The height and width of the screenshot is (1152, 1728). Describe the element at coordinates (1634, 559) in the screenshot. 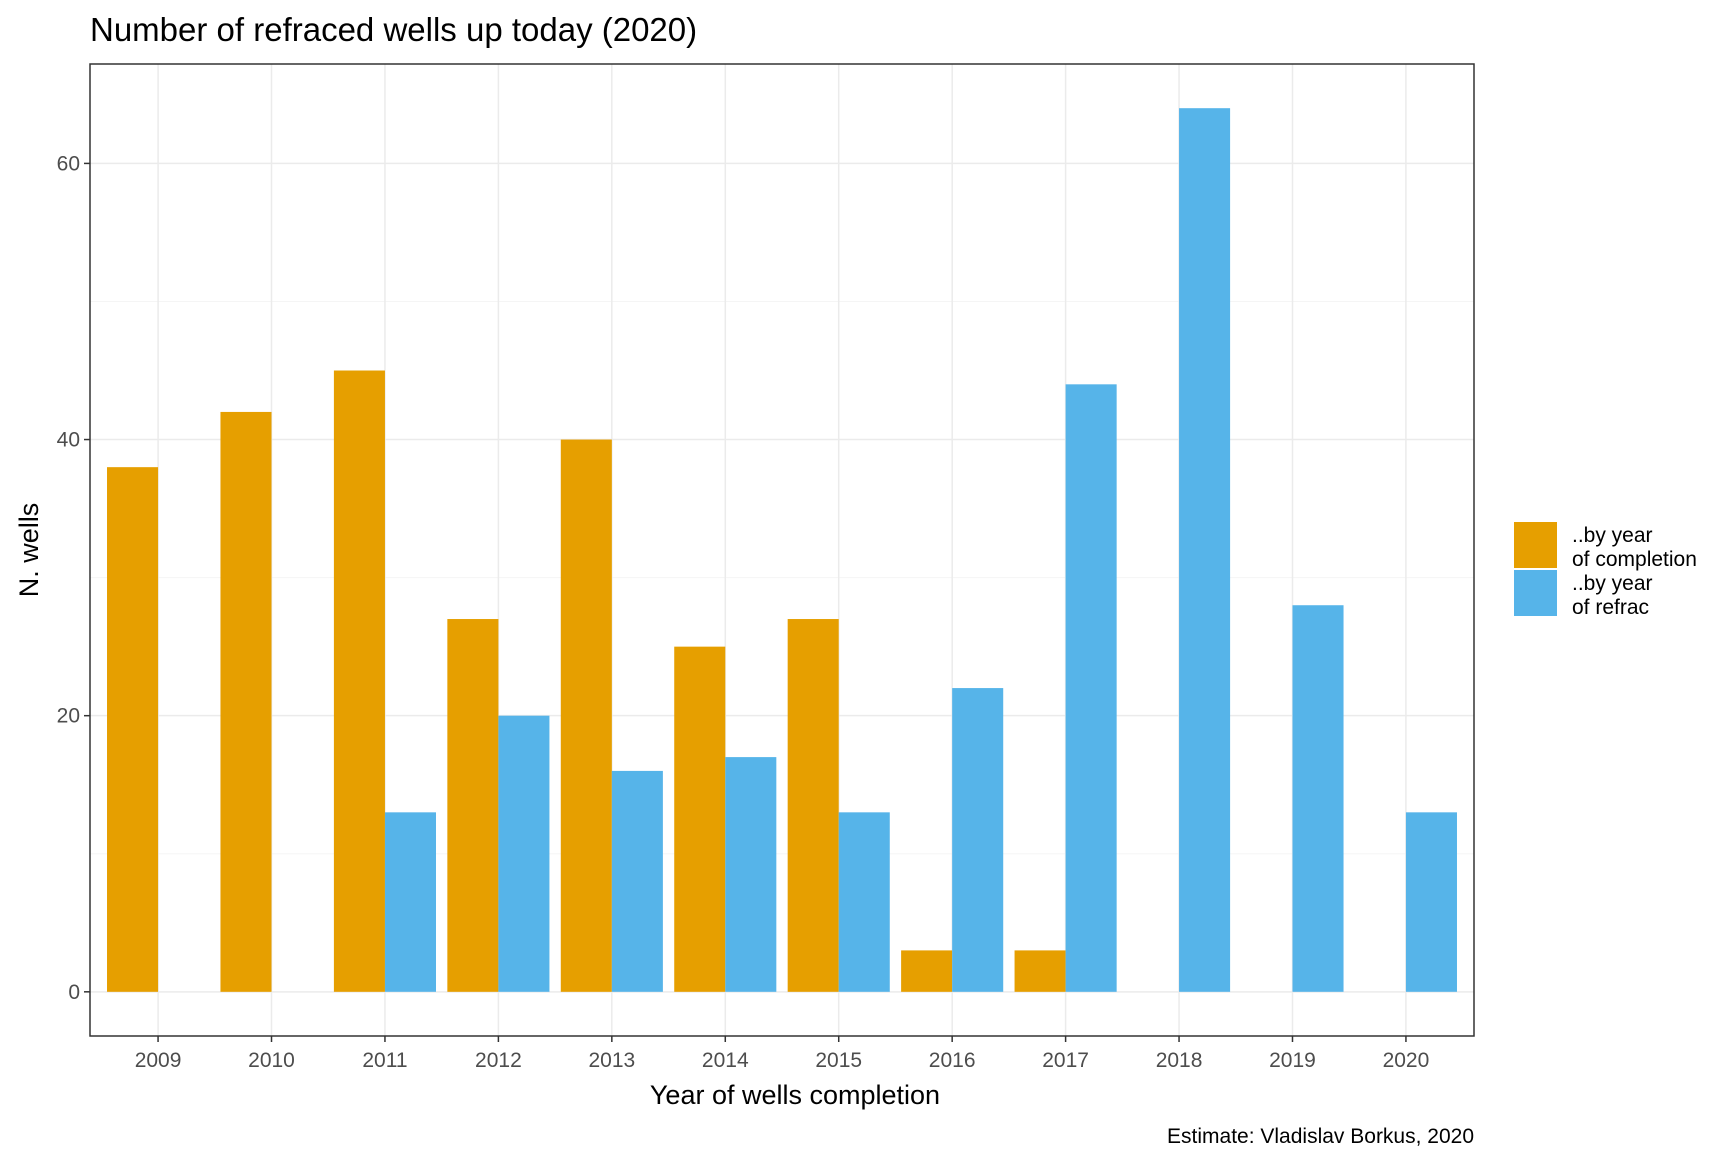

I see `legend-label-completion: of completion` at that location.